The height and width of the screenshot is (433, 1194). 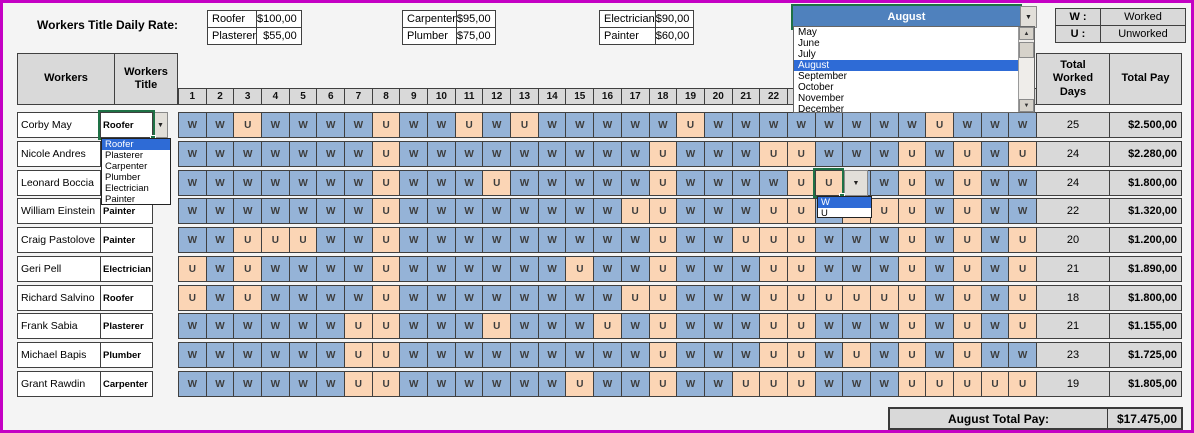 I want to click on rate-title-cell: Plasterer, so click(x=232, y=36).